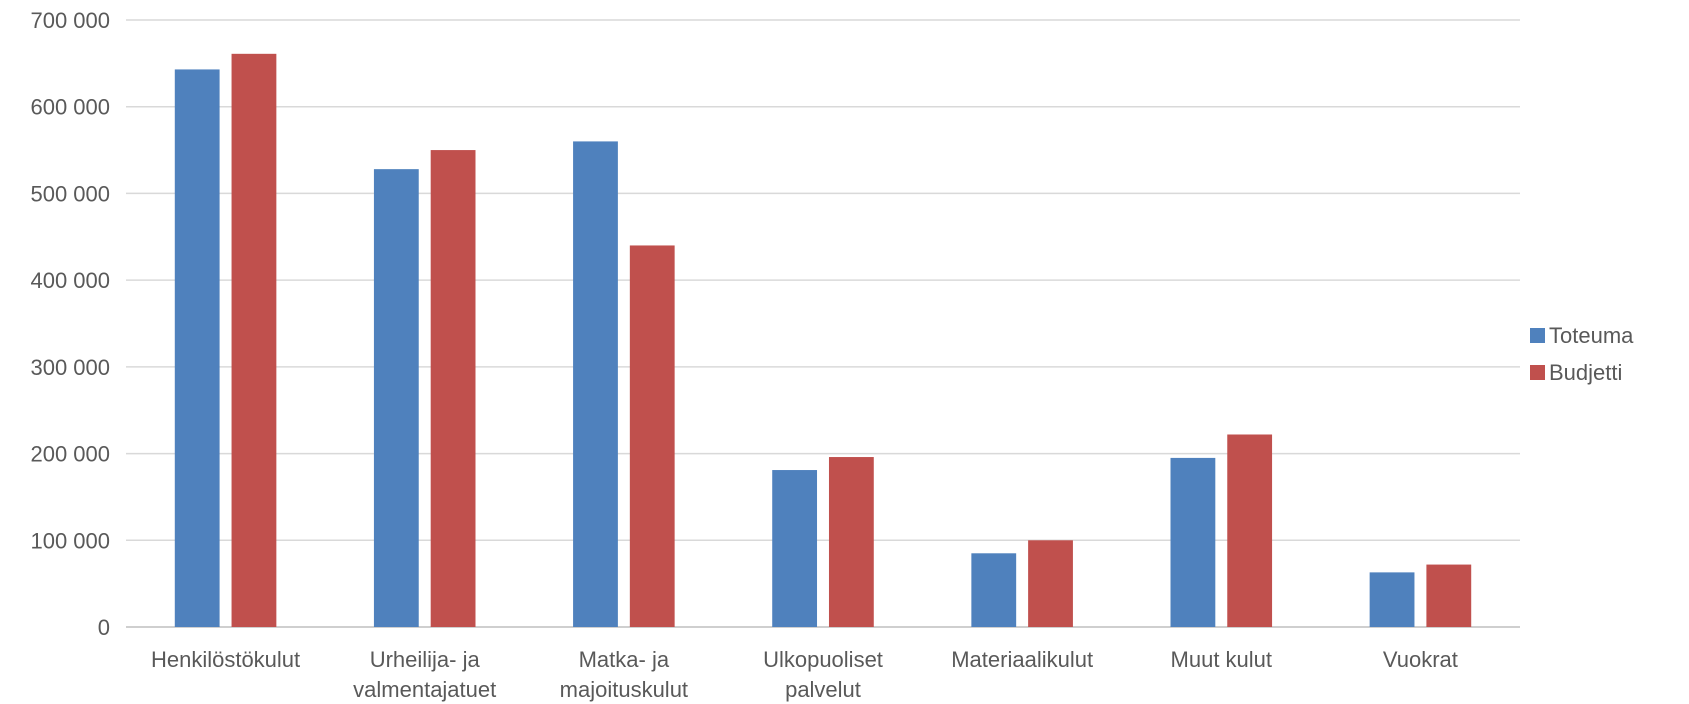 This screenshot has width=1689, height=704. What do you see at coordinates (823, 674) in the screenshot?
I see `x-category-label: Ulkopuoliset palvelut` at bounding box center [823, 674].